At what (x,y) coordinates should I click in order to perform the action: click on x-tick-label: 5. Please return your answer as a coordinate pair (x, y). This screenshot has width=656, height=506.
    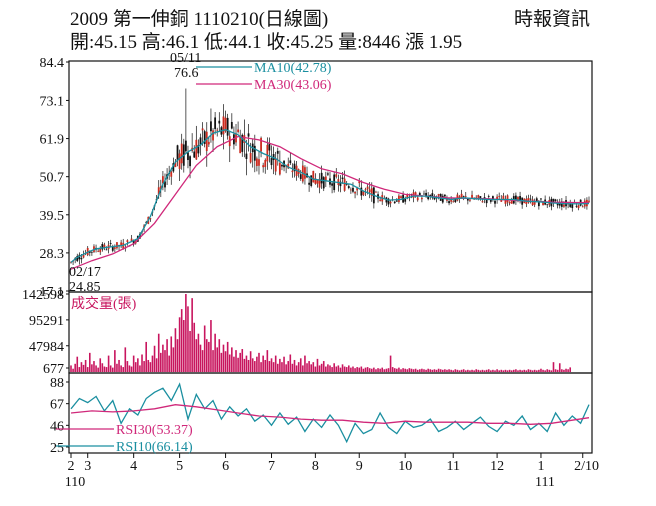
    Looking at the image, I should click on (179, 466).